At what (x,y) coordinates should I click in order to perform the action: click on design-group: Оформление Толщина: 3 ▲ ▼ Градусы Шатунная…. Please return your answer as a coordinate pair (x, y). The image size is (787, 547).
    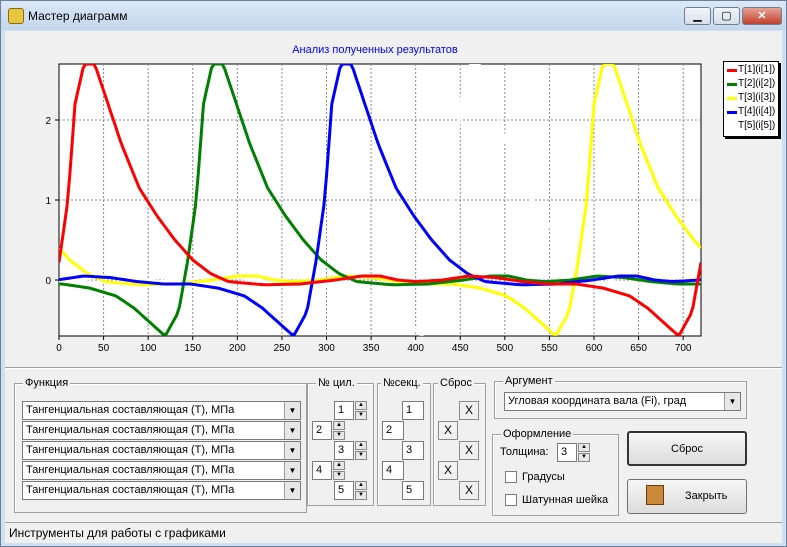
    Looking at the image, I should click on (555, 472).